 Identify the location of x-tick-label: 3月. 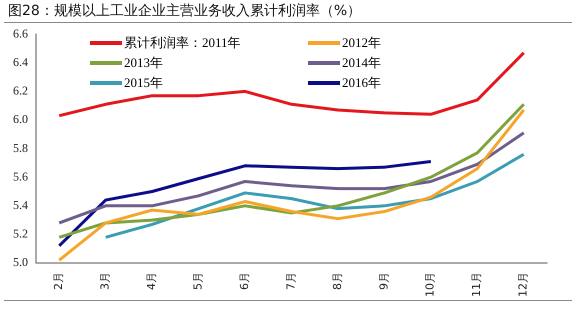
(105, 281).